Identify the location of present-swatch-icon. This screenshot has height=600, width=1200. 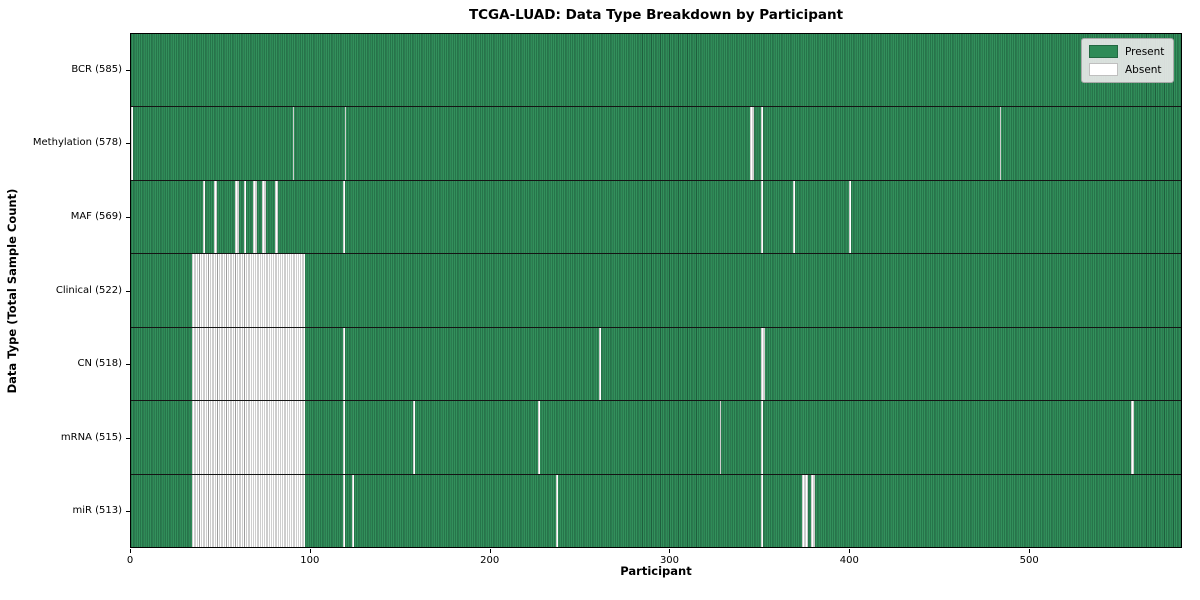
(1103, 51).